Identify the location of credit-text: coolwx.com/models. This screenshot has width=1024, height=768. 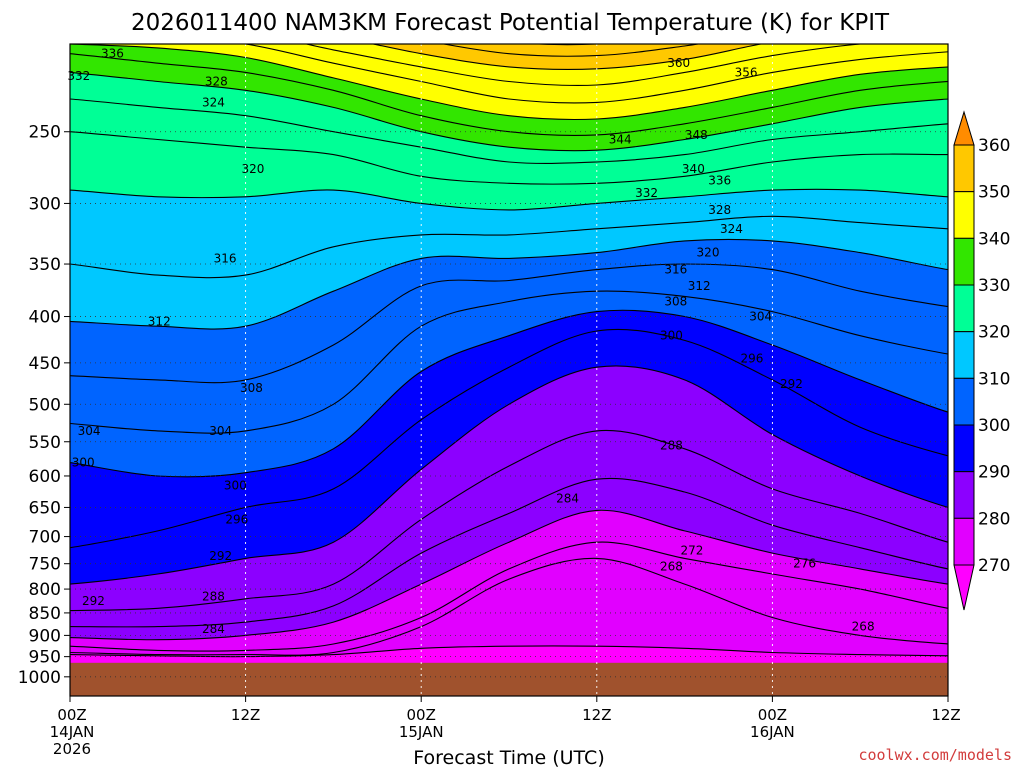
(935, 755).